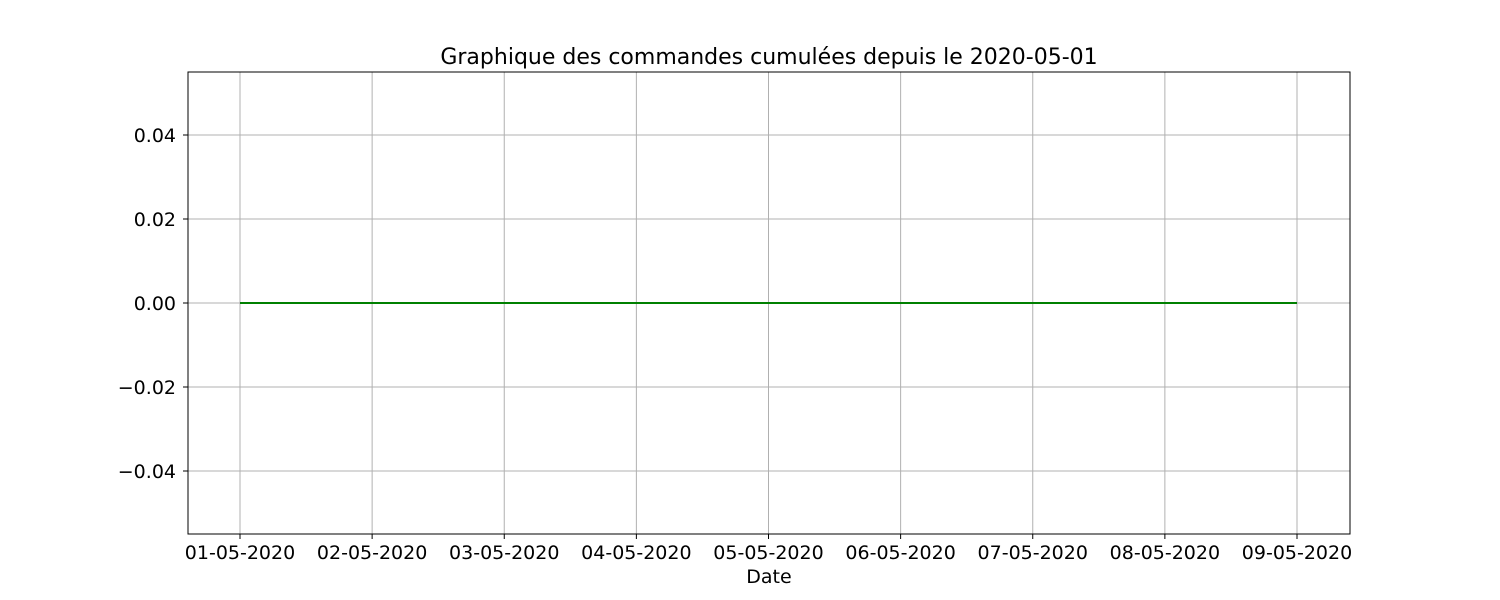 The width and height of the screenshot is (1500, 600). What do you see at coordinates (240, 553) in the screenshot?
I see `x-tick-label: 01-05-2020` at bounding box center [240, 553].